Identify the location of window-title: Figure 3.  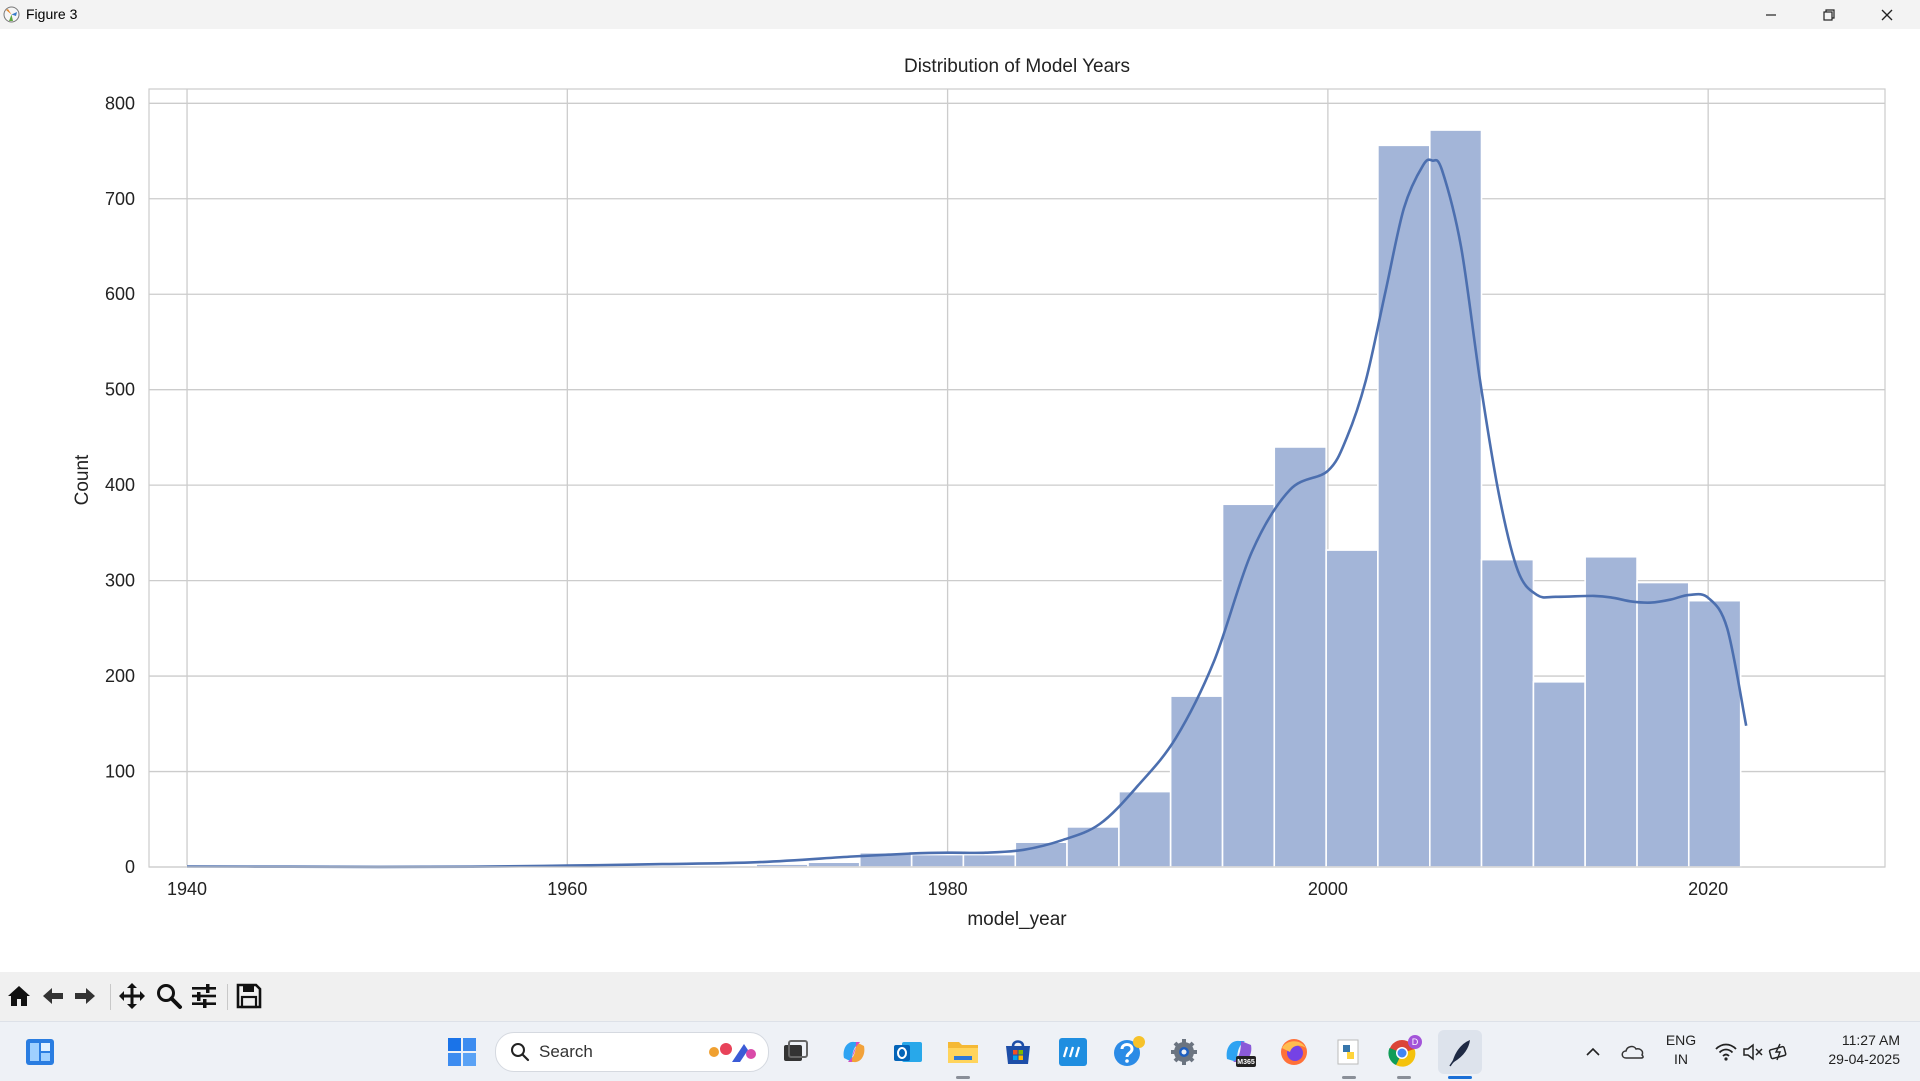
(52, 14).